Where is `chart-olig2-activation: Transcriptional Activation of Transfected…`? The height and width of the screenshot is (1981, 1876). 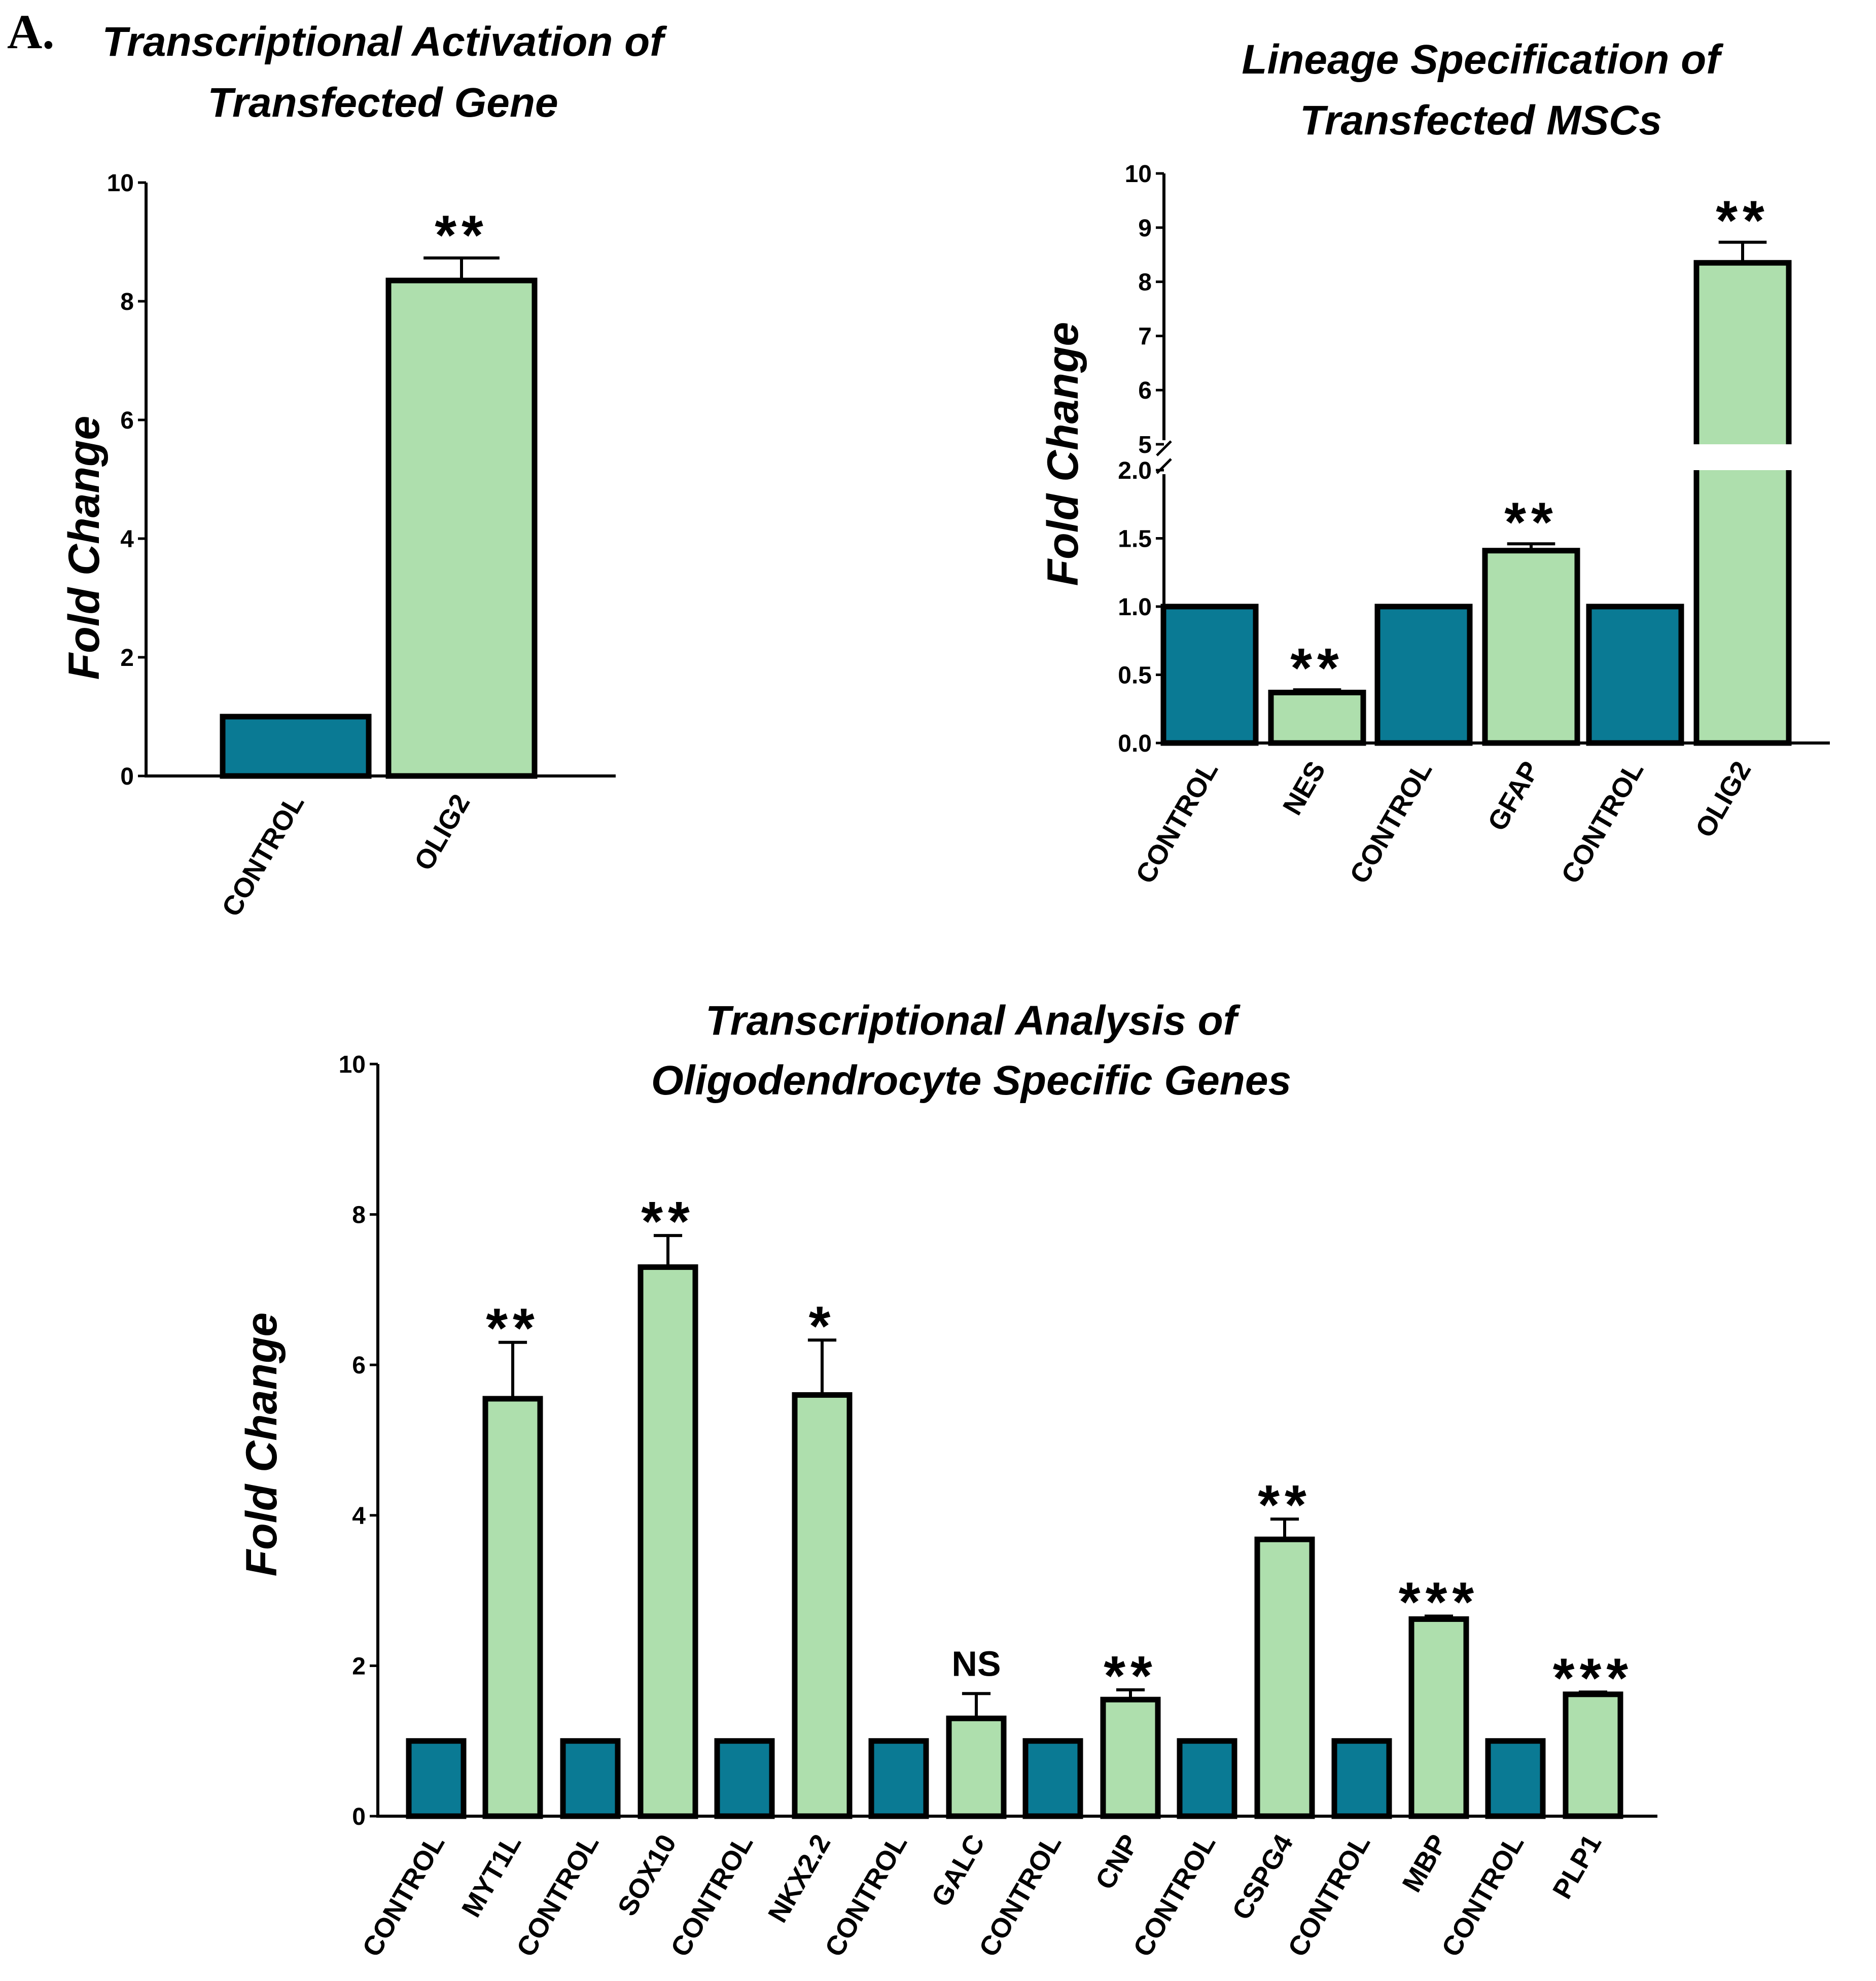
chart-olig2-activation: Transcriptional Activation of Transfected… is located at coordinates (364, 470).